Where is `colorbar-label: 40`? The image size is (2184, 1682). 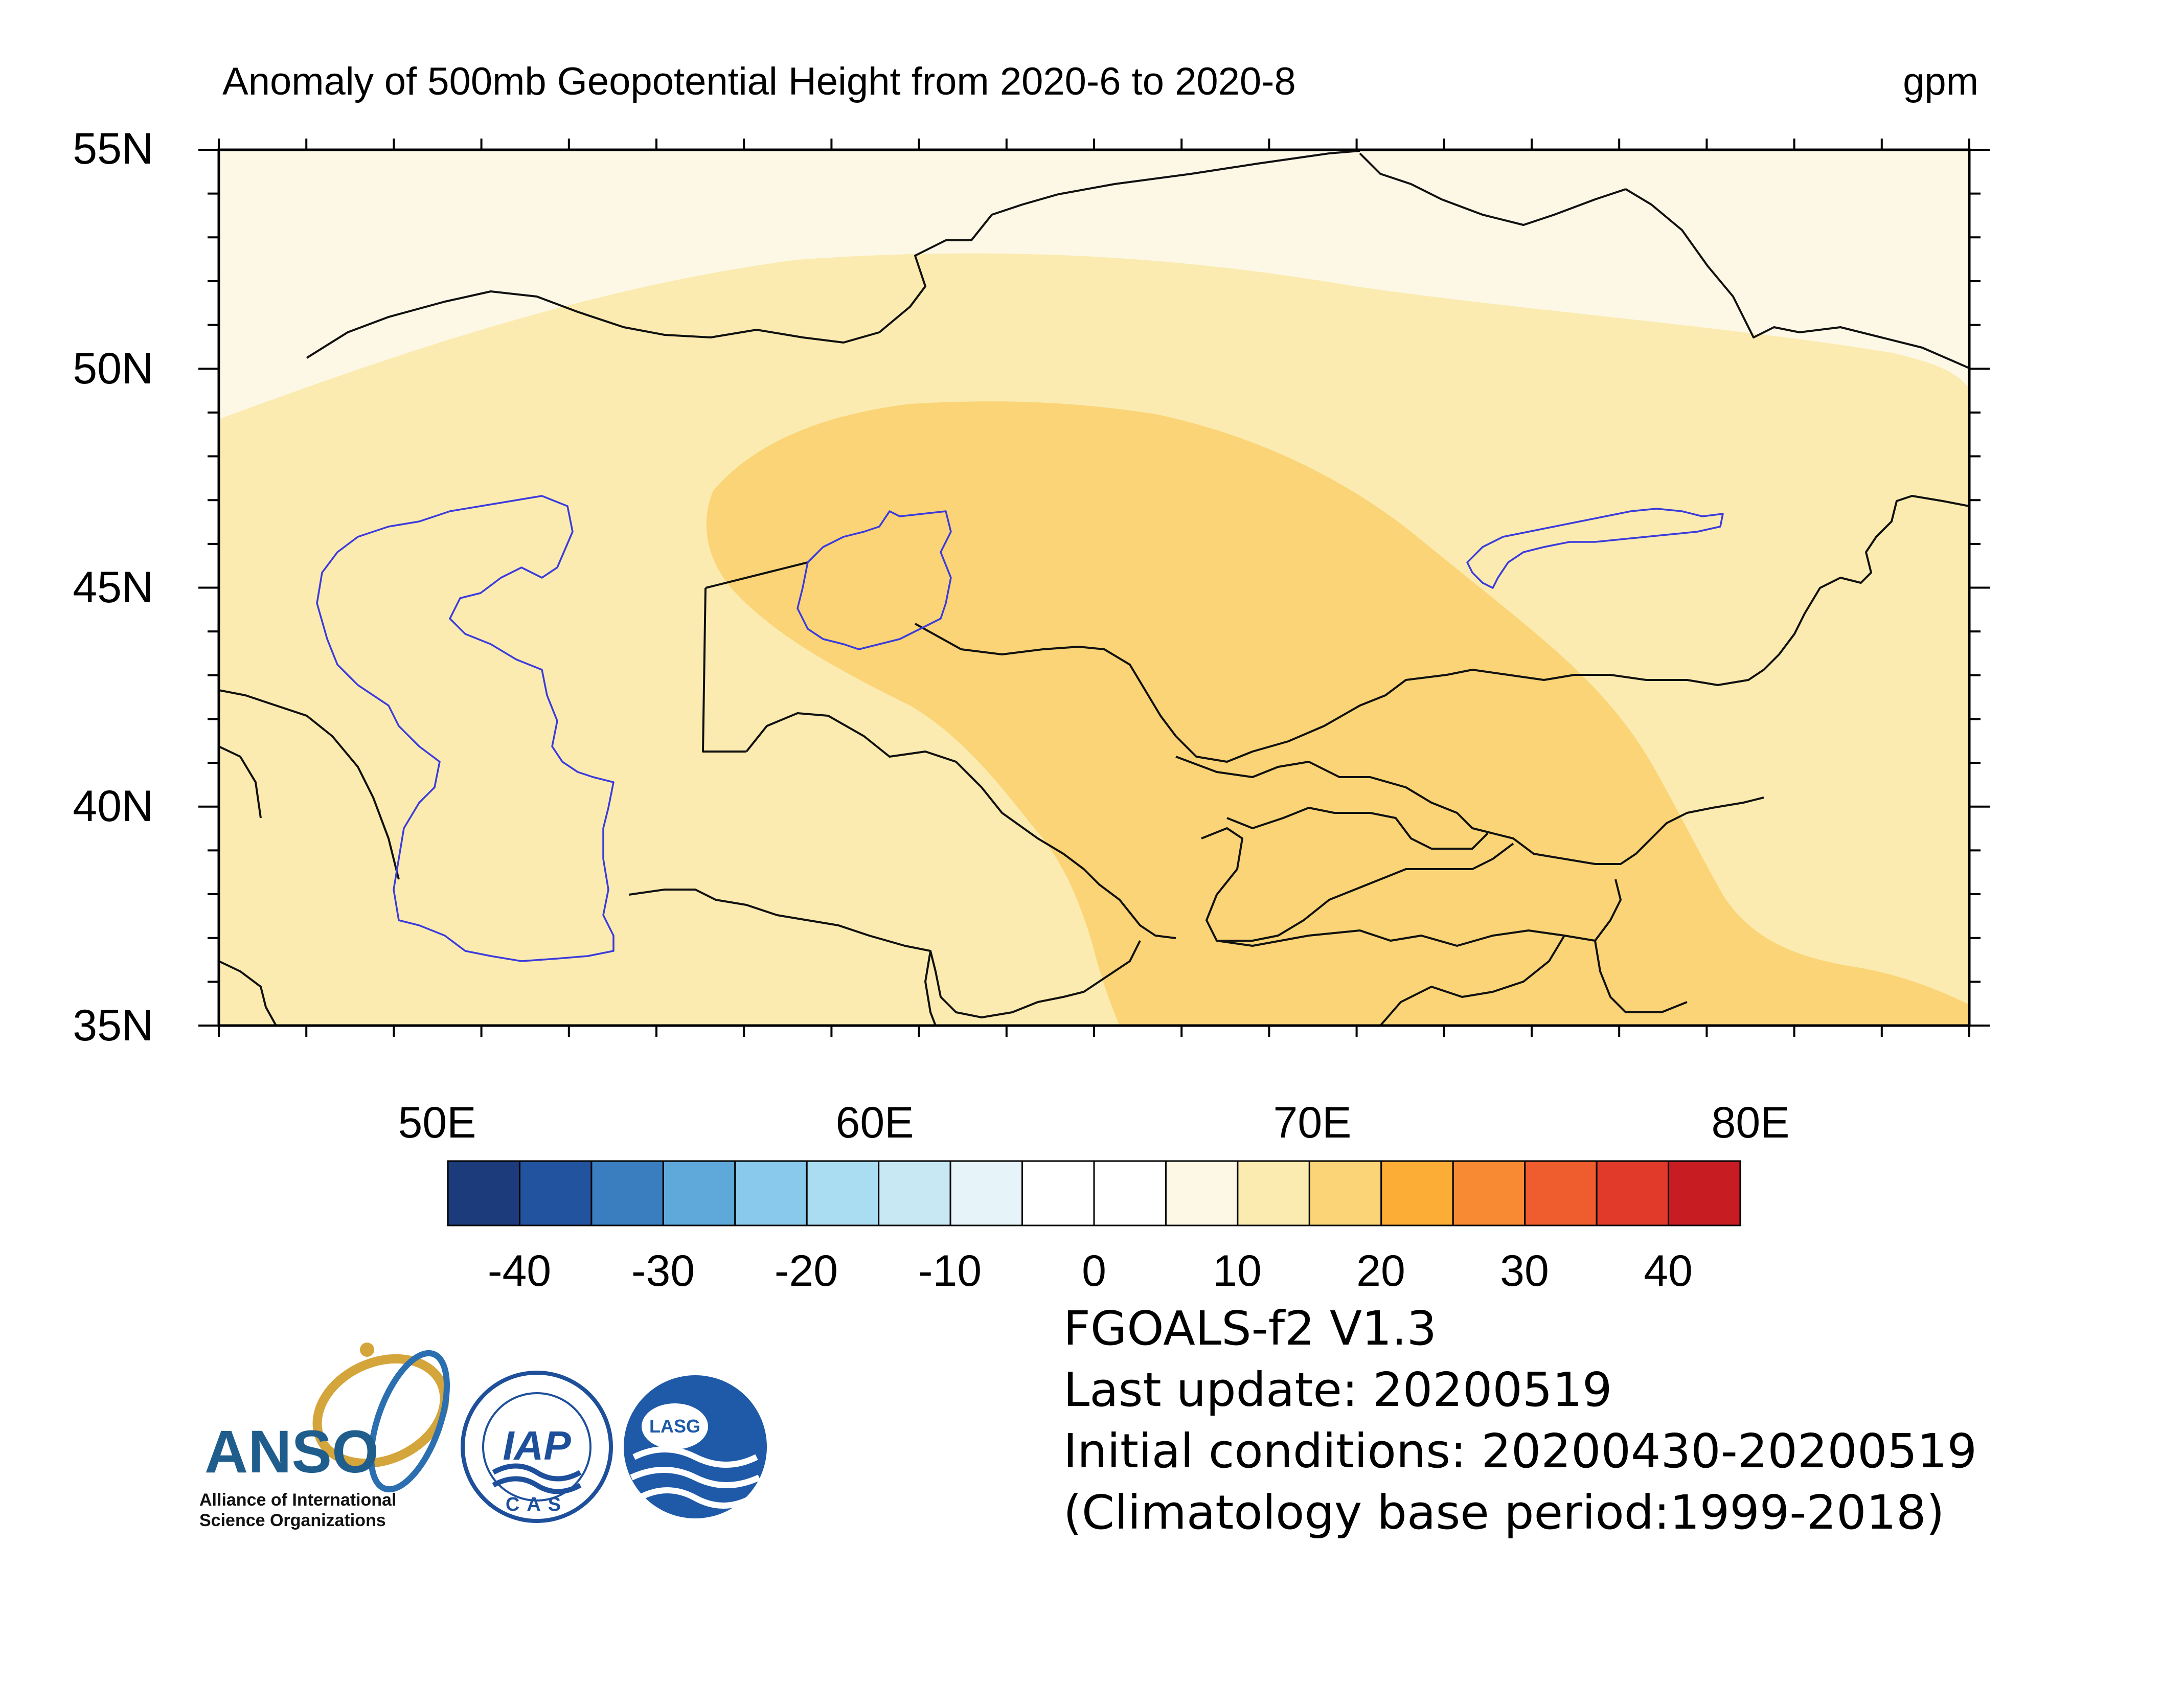
colorbar-label: 40 is located at coordinates (1668, 1270).